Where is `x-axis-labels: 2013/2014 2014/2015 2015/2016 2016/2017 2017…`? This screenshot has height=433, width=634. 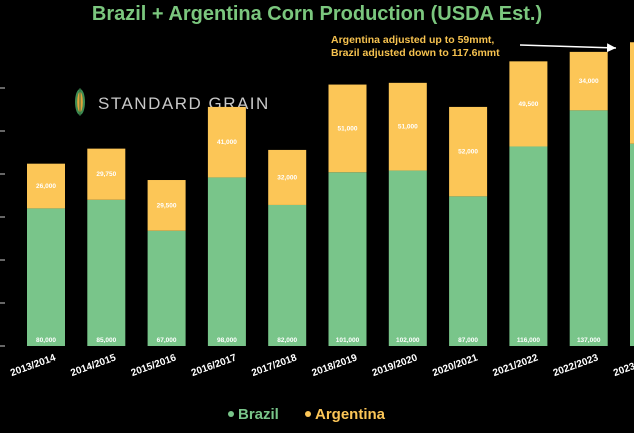 x-axis-labels: 2013/2014 2014/2015 2015/2016 2016/2017 2017… is located at coordinates (321, 365).